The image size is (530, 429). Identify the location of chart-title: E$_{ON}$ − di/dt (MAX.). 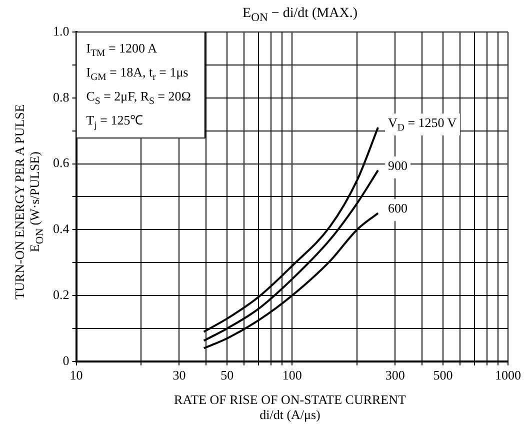
(300, 15).